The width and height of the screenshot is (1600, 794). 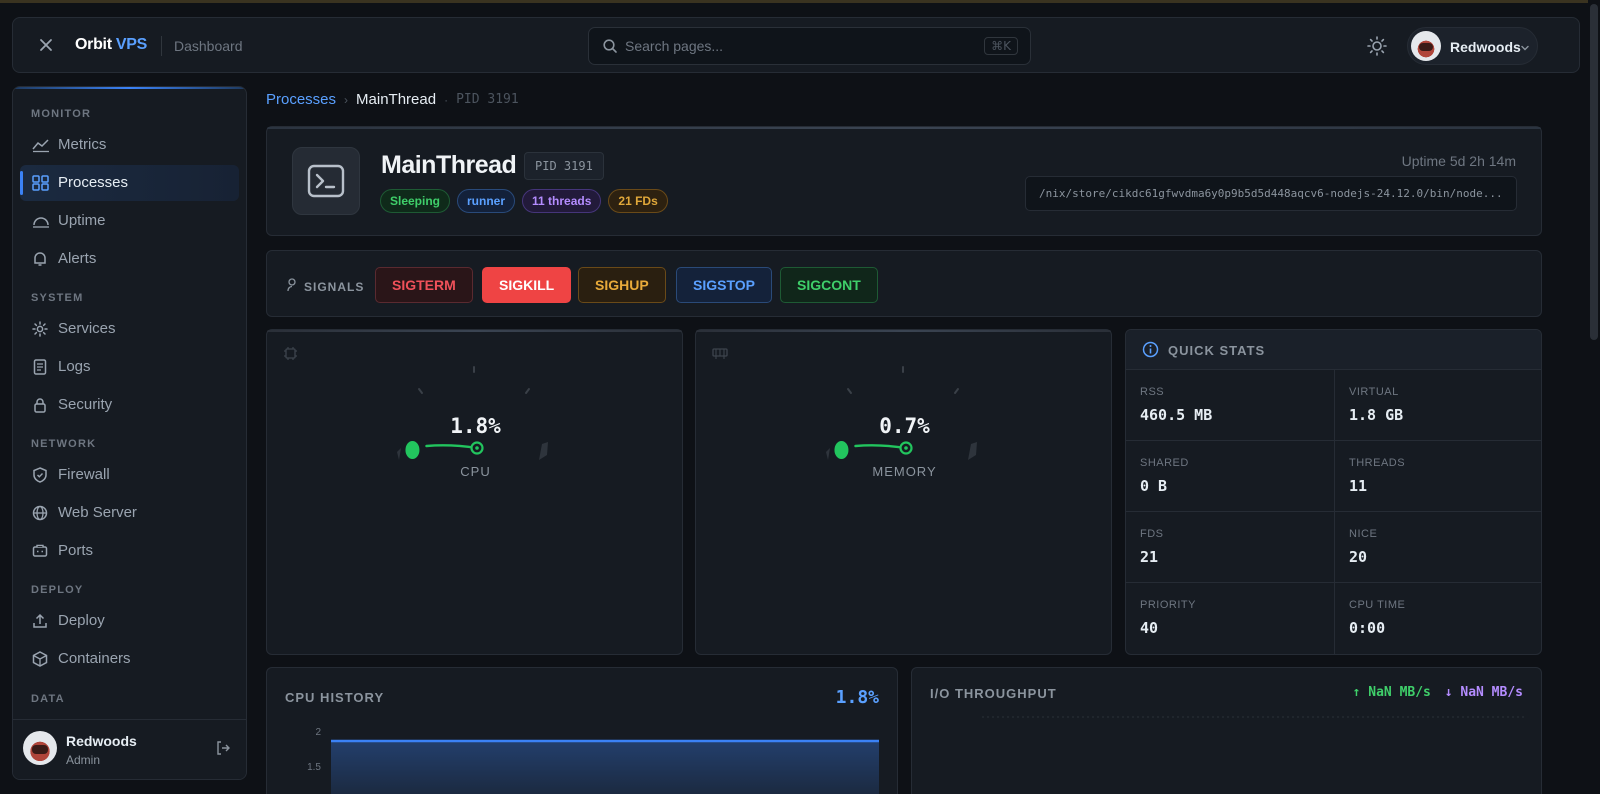 What do you see at coordinates (111, 45) in the screenshot?
I see `brand-logo: Orbit VPS` at bounding box center [111, 45].